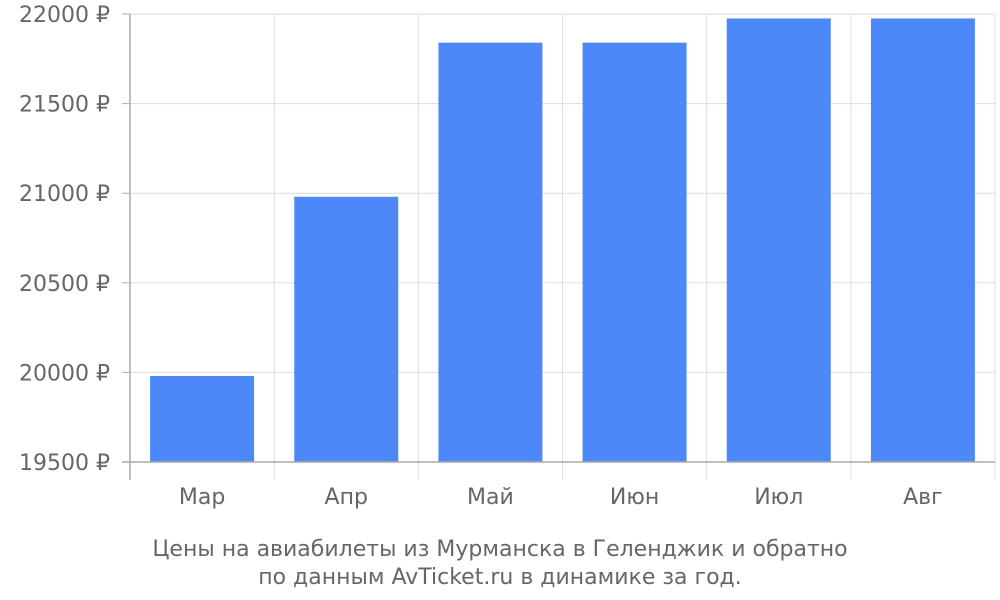 The image size is (1000, 600). I want to click on y-tick-label: 19500 ₽, so click(64, 463).